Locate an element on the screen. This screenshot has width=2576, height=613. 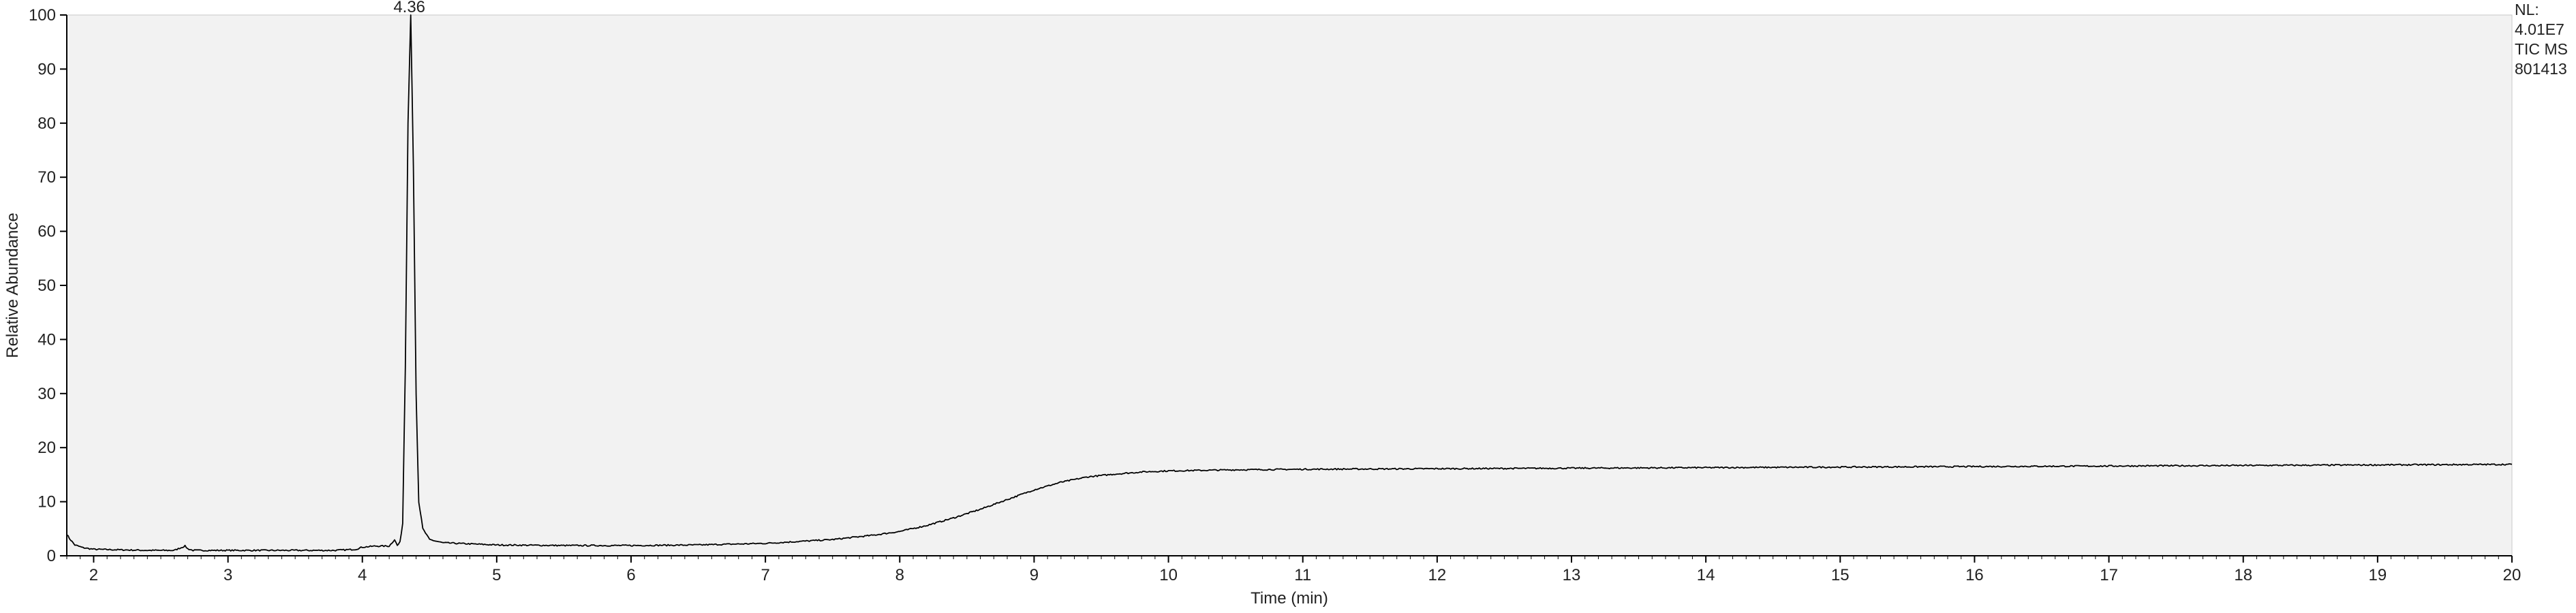
x-tick-label: 12 is located at coordinates (1437, 575).